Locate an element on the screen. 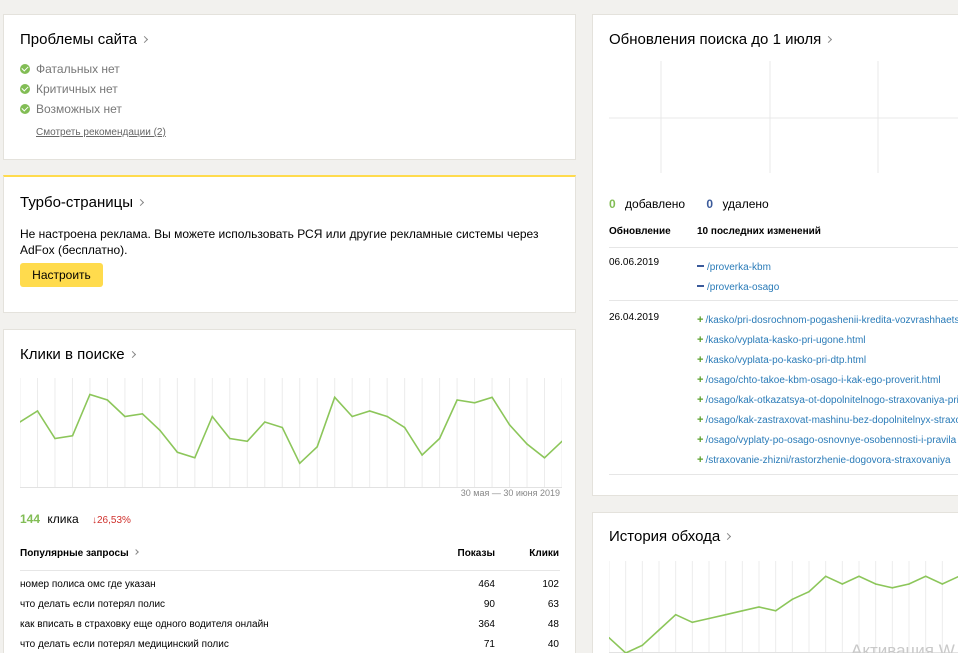 Image resolution: width=958 pixels, height=653 pixels. problem-fatal-row: Фатальных нет is located at coordinates (70, 69).